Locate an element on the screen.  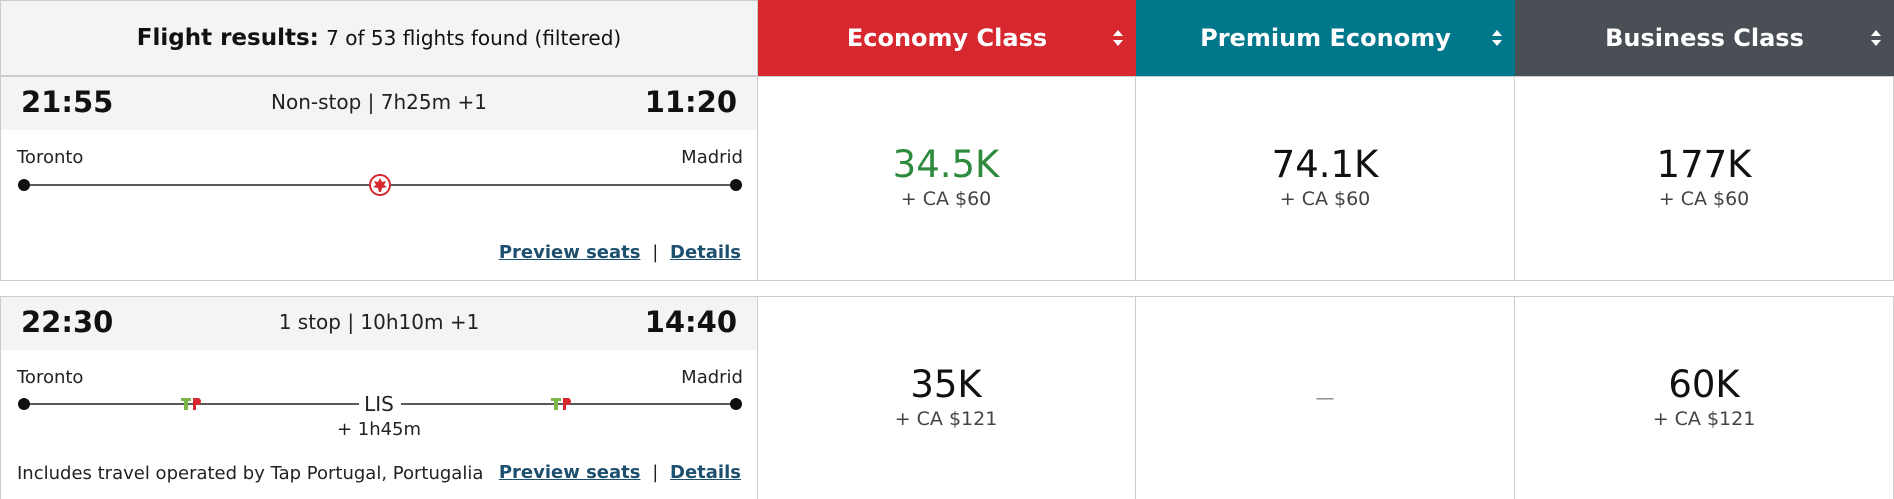
depart-time: 22:30 is located at coordinates (67, 322).